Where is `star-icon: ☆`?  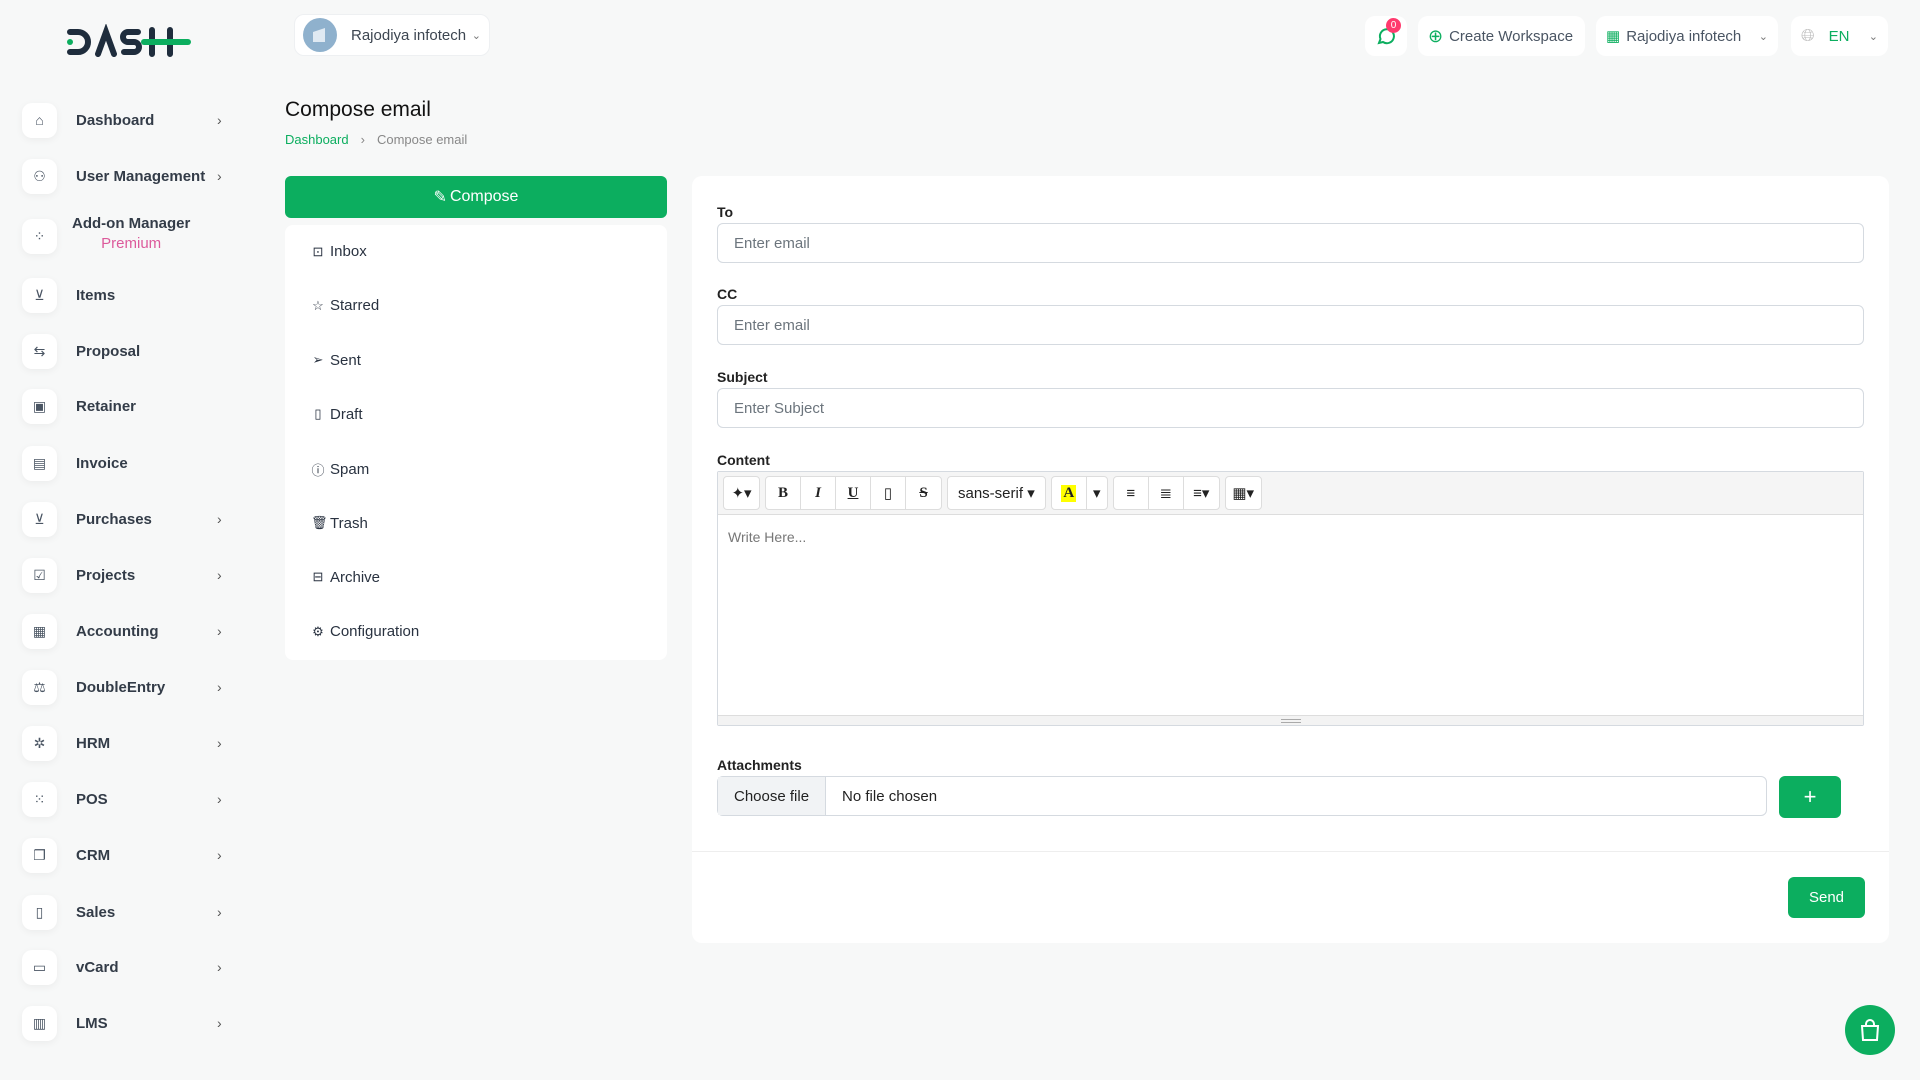 star-icon: ☆ is located at coordinates (318, 305).